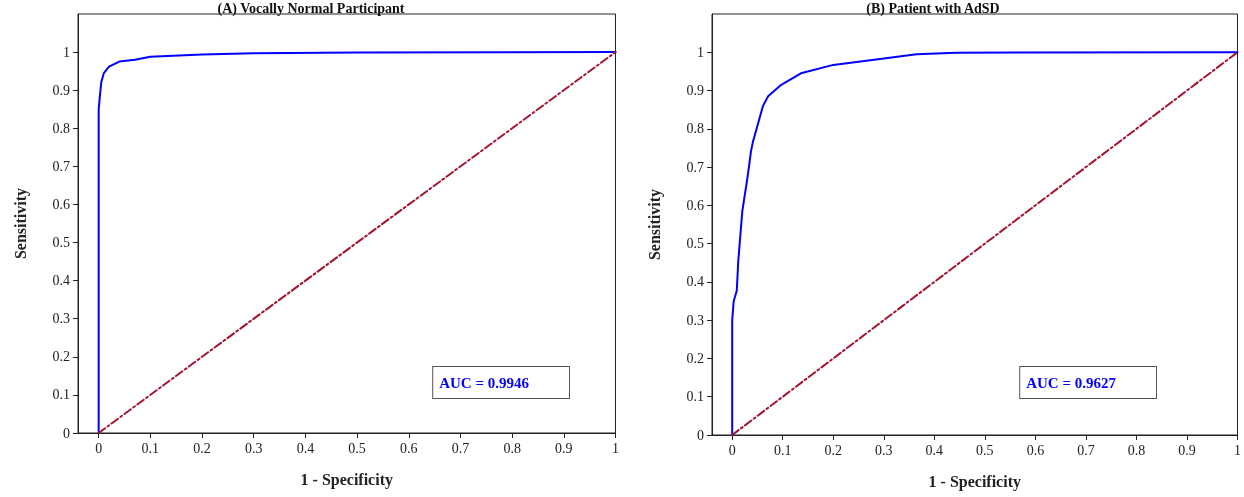  What do you see at coordinates (933, 8) in the screenshot?
I see `chart-title: (B) Patient with AdSD` at bounding box center [933, 8].